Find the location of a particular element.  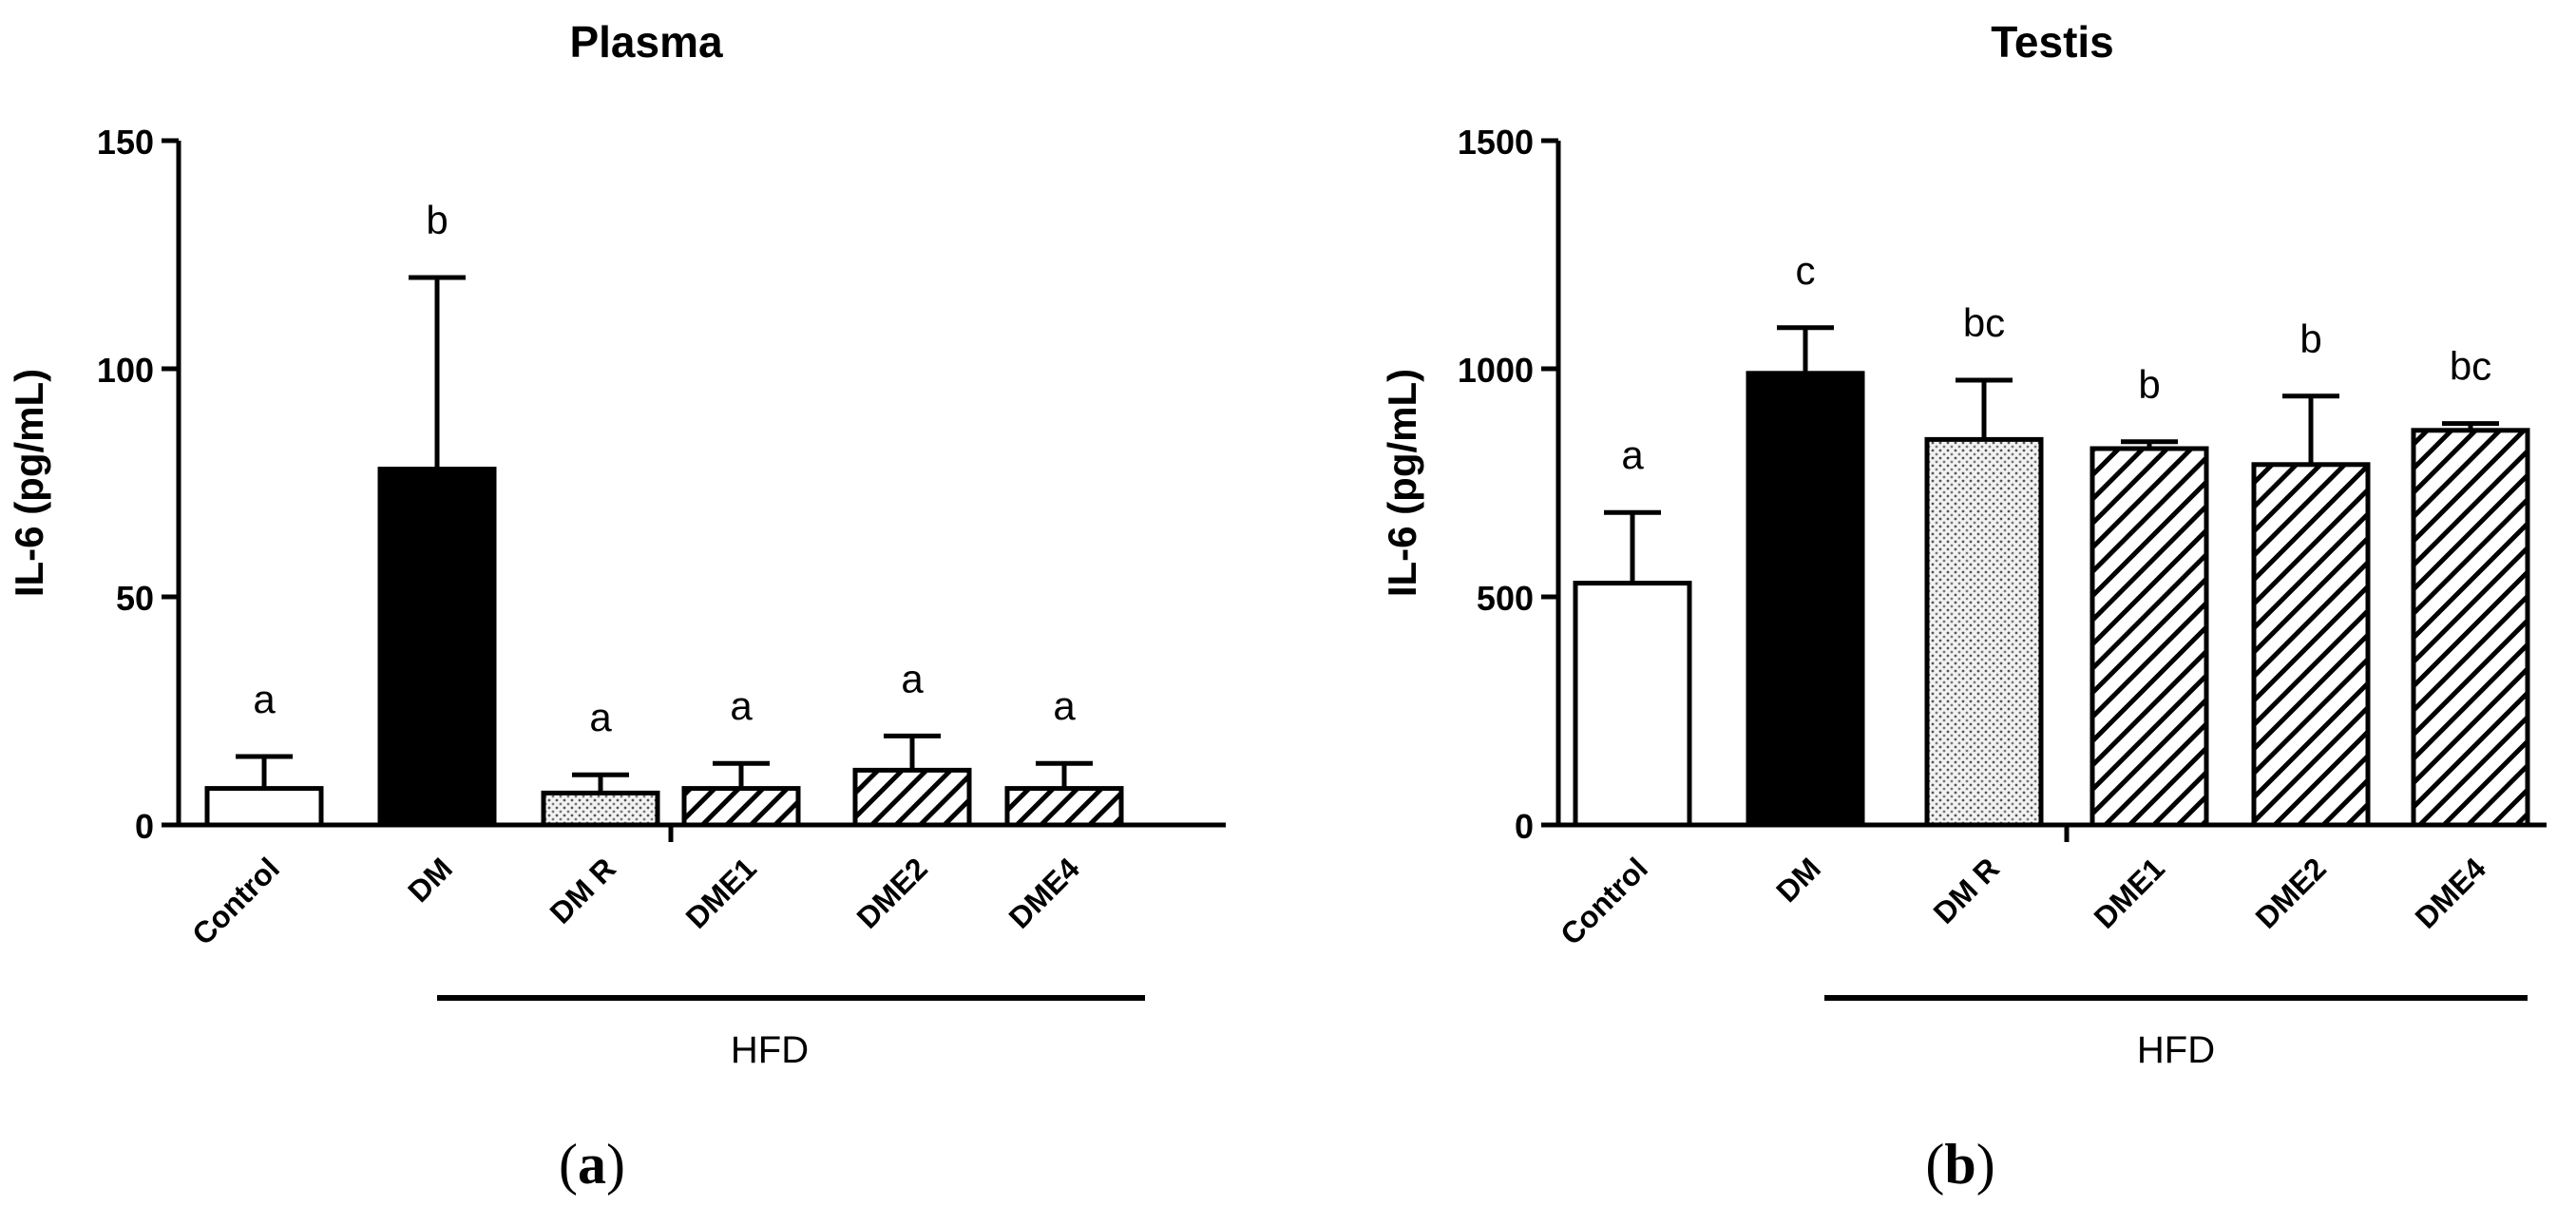

y-tick-label: 500 is located at coordinates (1505, 598).